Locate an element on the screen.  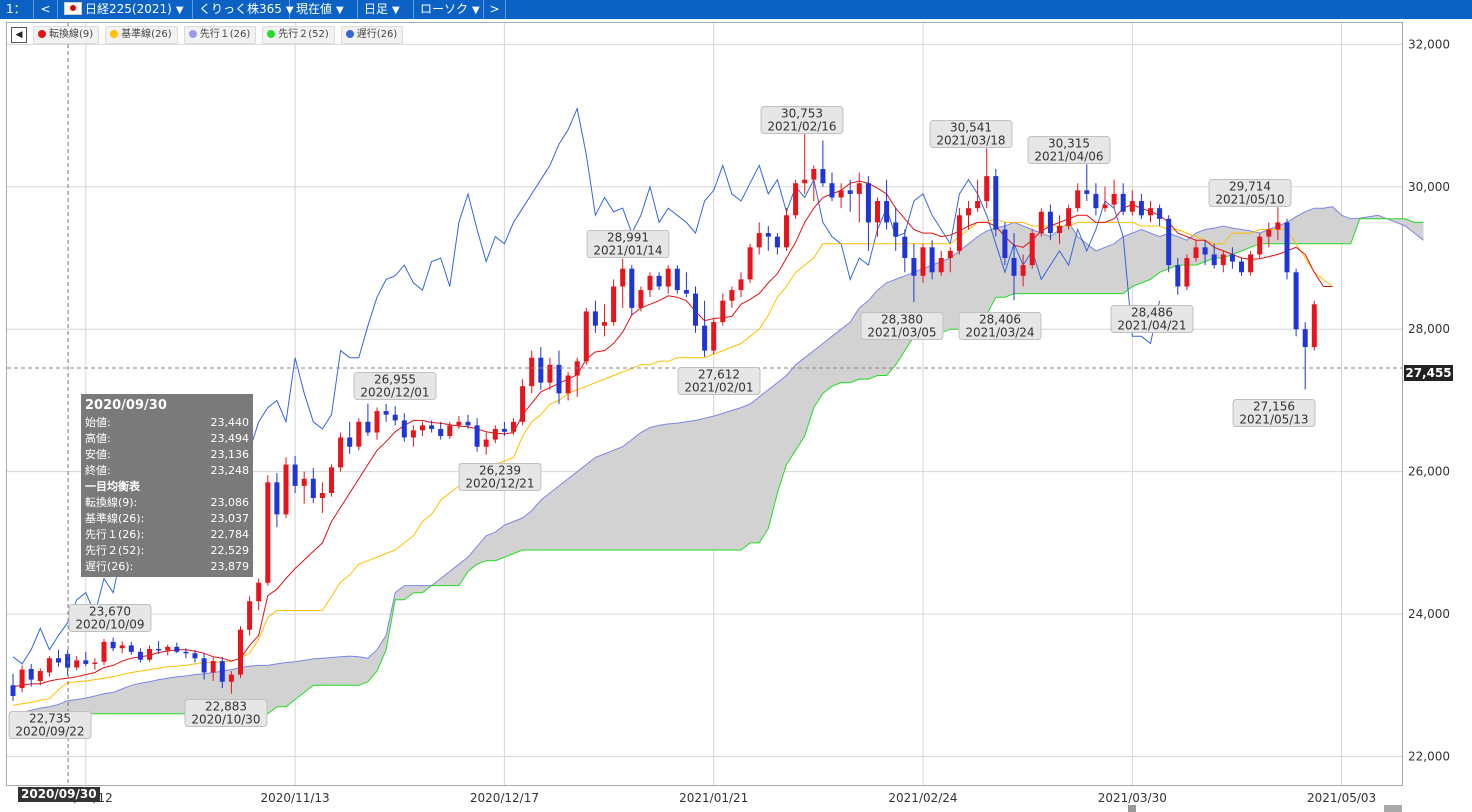
legend-item: 転換線(9) is located at coordinates (66, 35).